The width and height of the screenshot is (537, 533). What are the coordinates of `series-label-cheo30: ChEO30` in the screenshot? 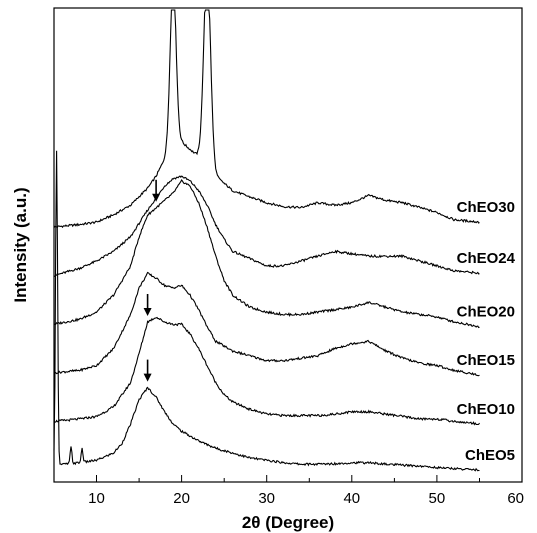 It's located at (486, 207).